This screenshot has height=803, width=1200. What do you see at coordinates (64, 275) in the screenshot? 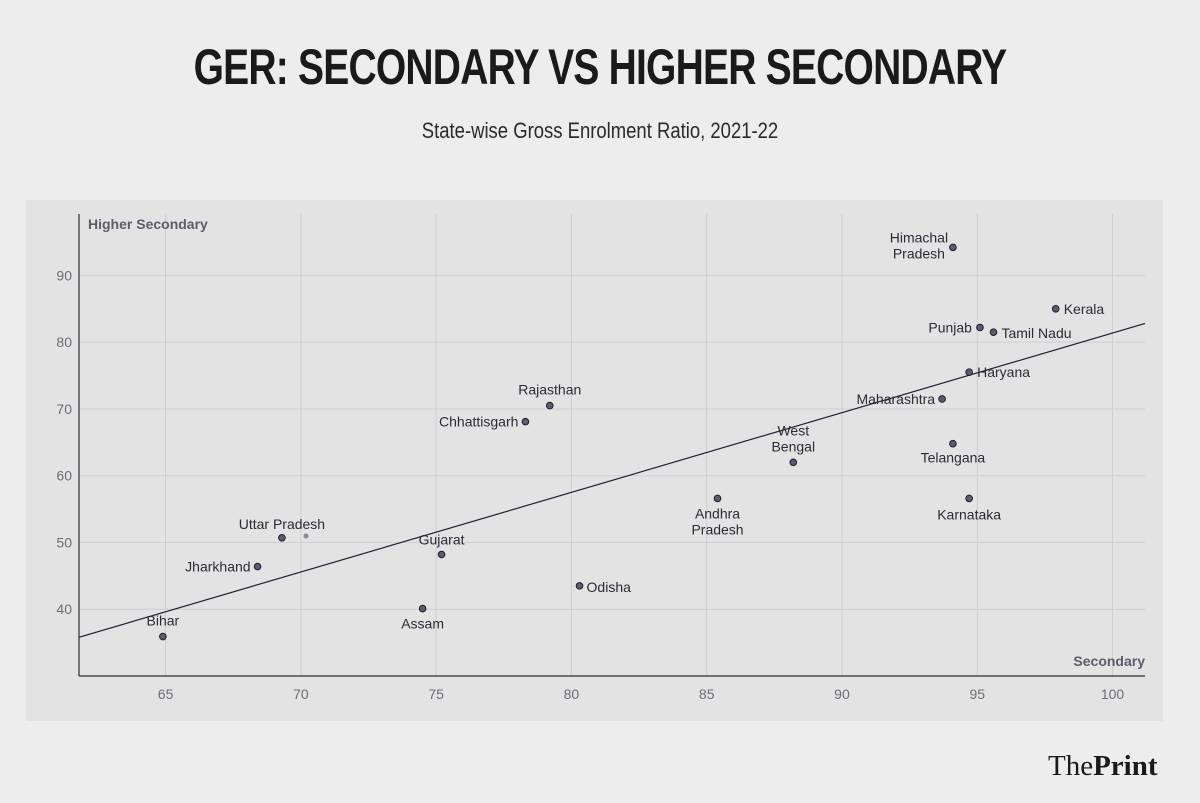
I see `y-tick-label: 90` at bounding box center [64, 275].